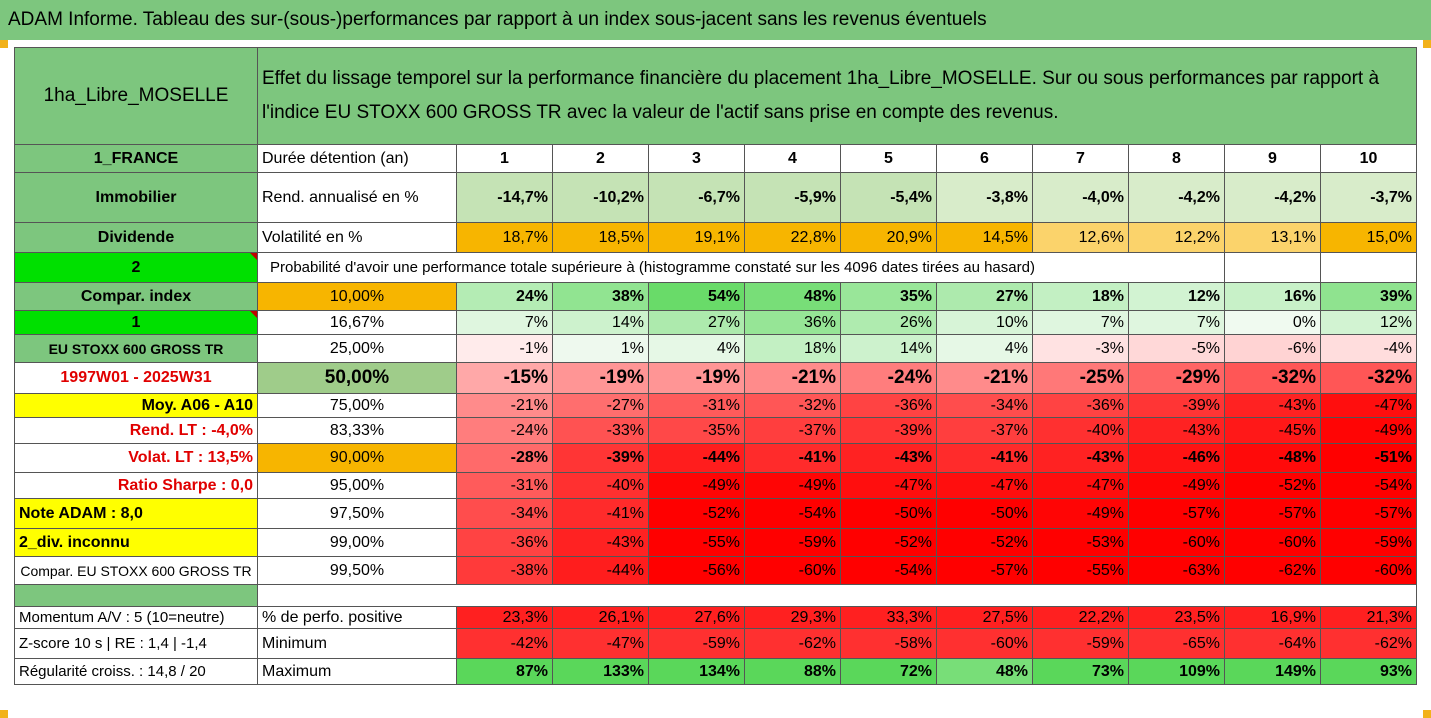 This screenshot has height=718, width=1431. What do you see at coordinates (696, 570) in the screenshot?
I see `value-cell: -56%` at bounding box center [696, 570].